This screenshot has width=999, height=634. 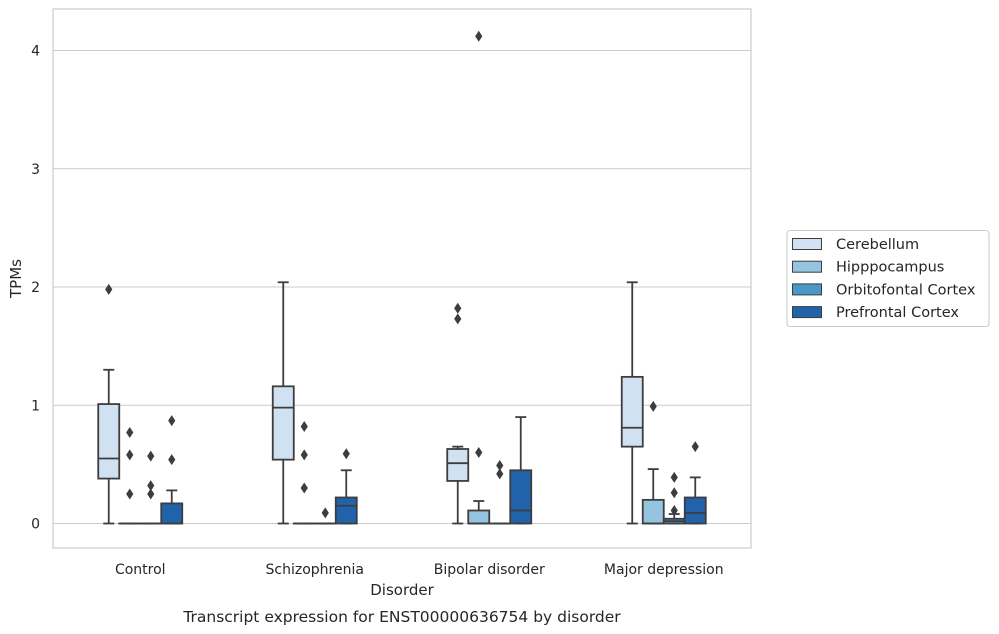 I want to click on y-tick-label: 2, so click(x=35, y=288).